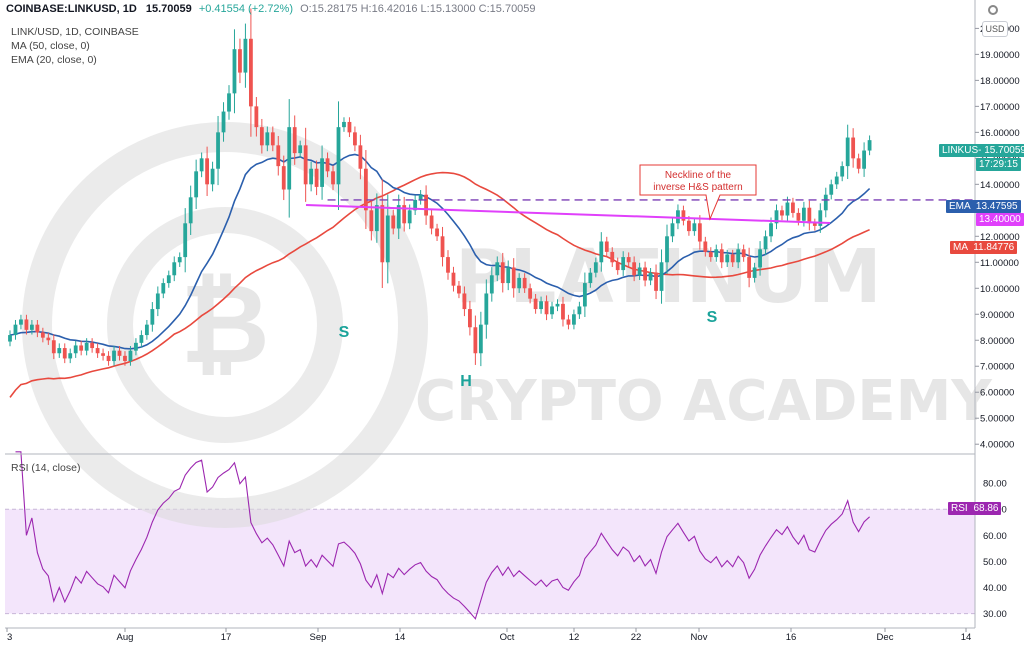  Describe the element at coordinates (704, 401) in the screenshot. I see `watermark-line2: CRYPTO ACADEMY` at that location.